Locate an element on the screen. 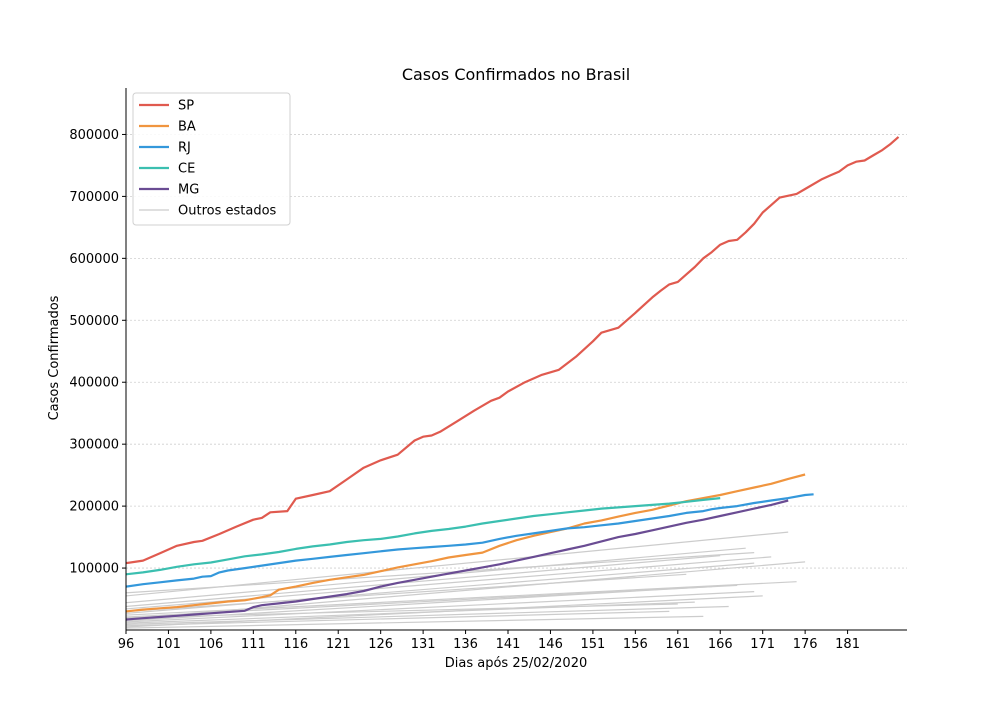  y-tick-label-100000: 100000 is located at coordinates (94, 569).